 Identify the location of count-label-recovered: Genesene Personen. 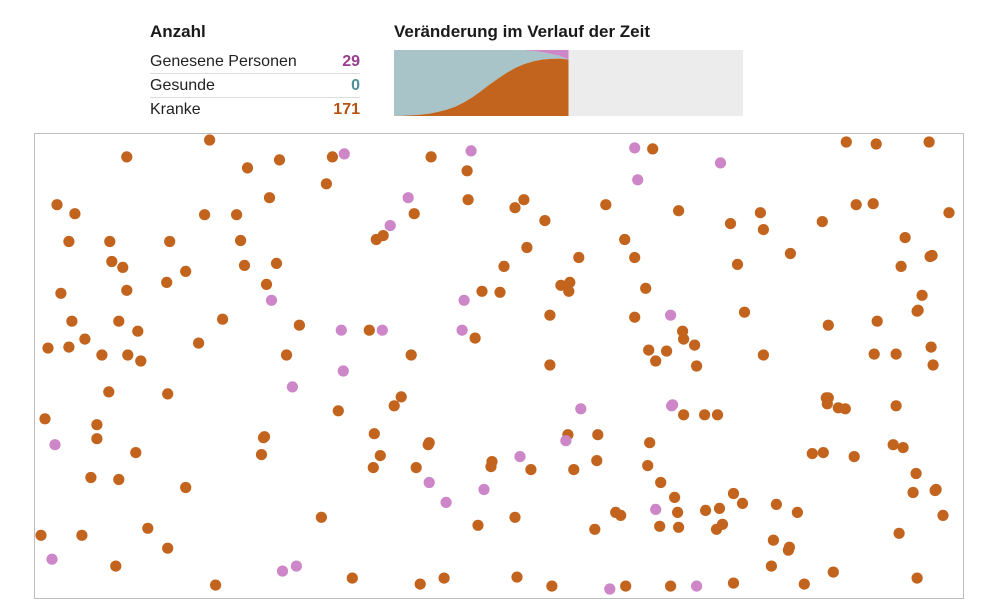
(223, 61).